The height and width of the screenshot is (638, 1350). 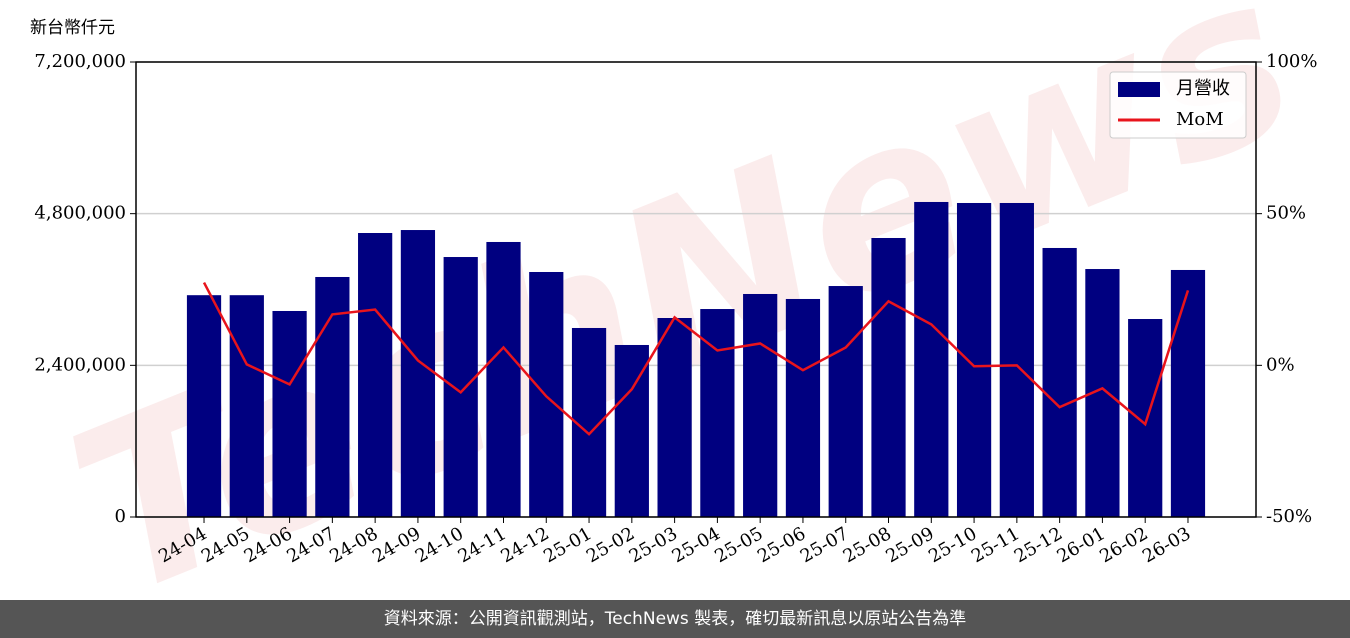 What do you see at coordinates (1038, 545) in the screenshot?
I see `x-tick-label: 25-12` at bounding box center [1038, 545].